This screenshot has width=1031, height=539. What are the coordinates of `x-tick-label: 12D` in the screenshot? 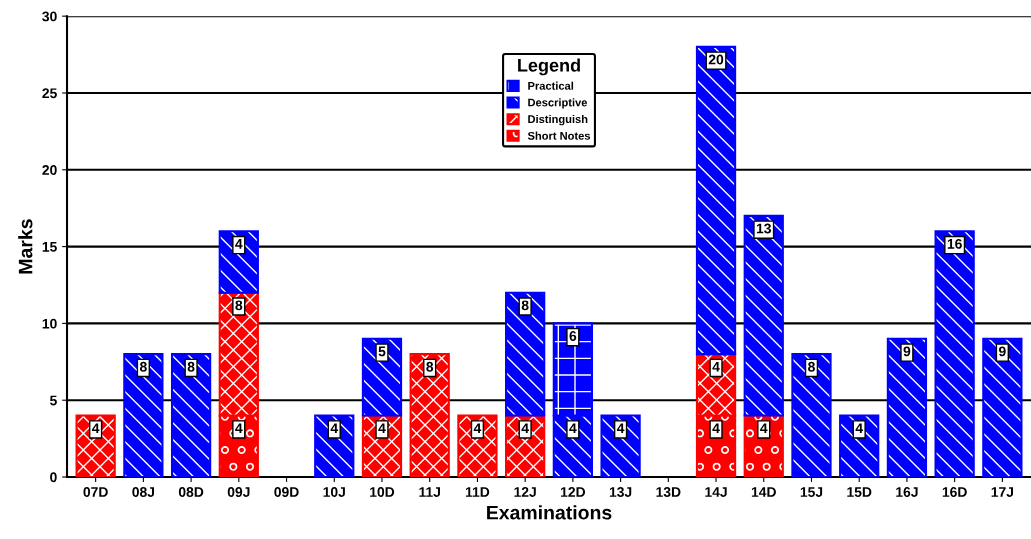 It's located at (573, 492).